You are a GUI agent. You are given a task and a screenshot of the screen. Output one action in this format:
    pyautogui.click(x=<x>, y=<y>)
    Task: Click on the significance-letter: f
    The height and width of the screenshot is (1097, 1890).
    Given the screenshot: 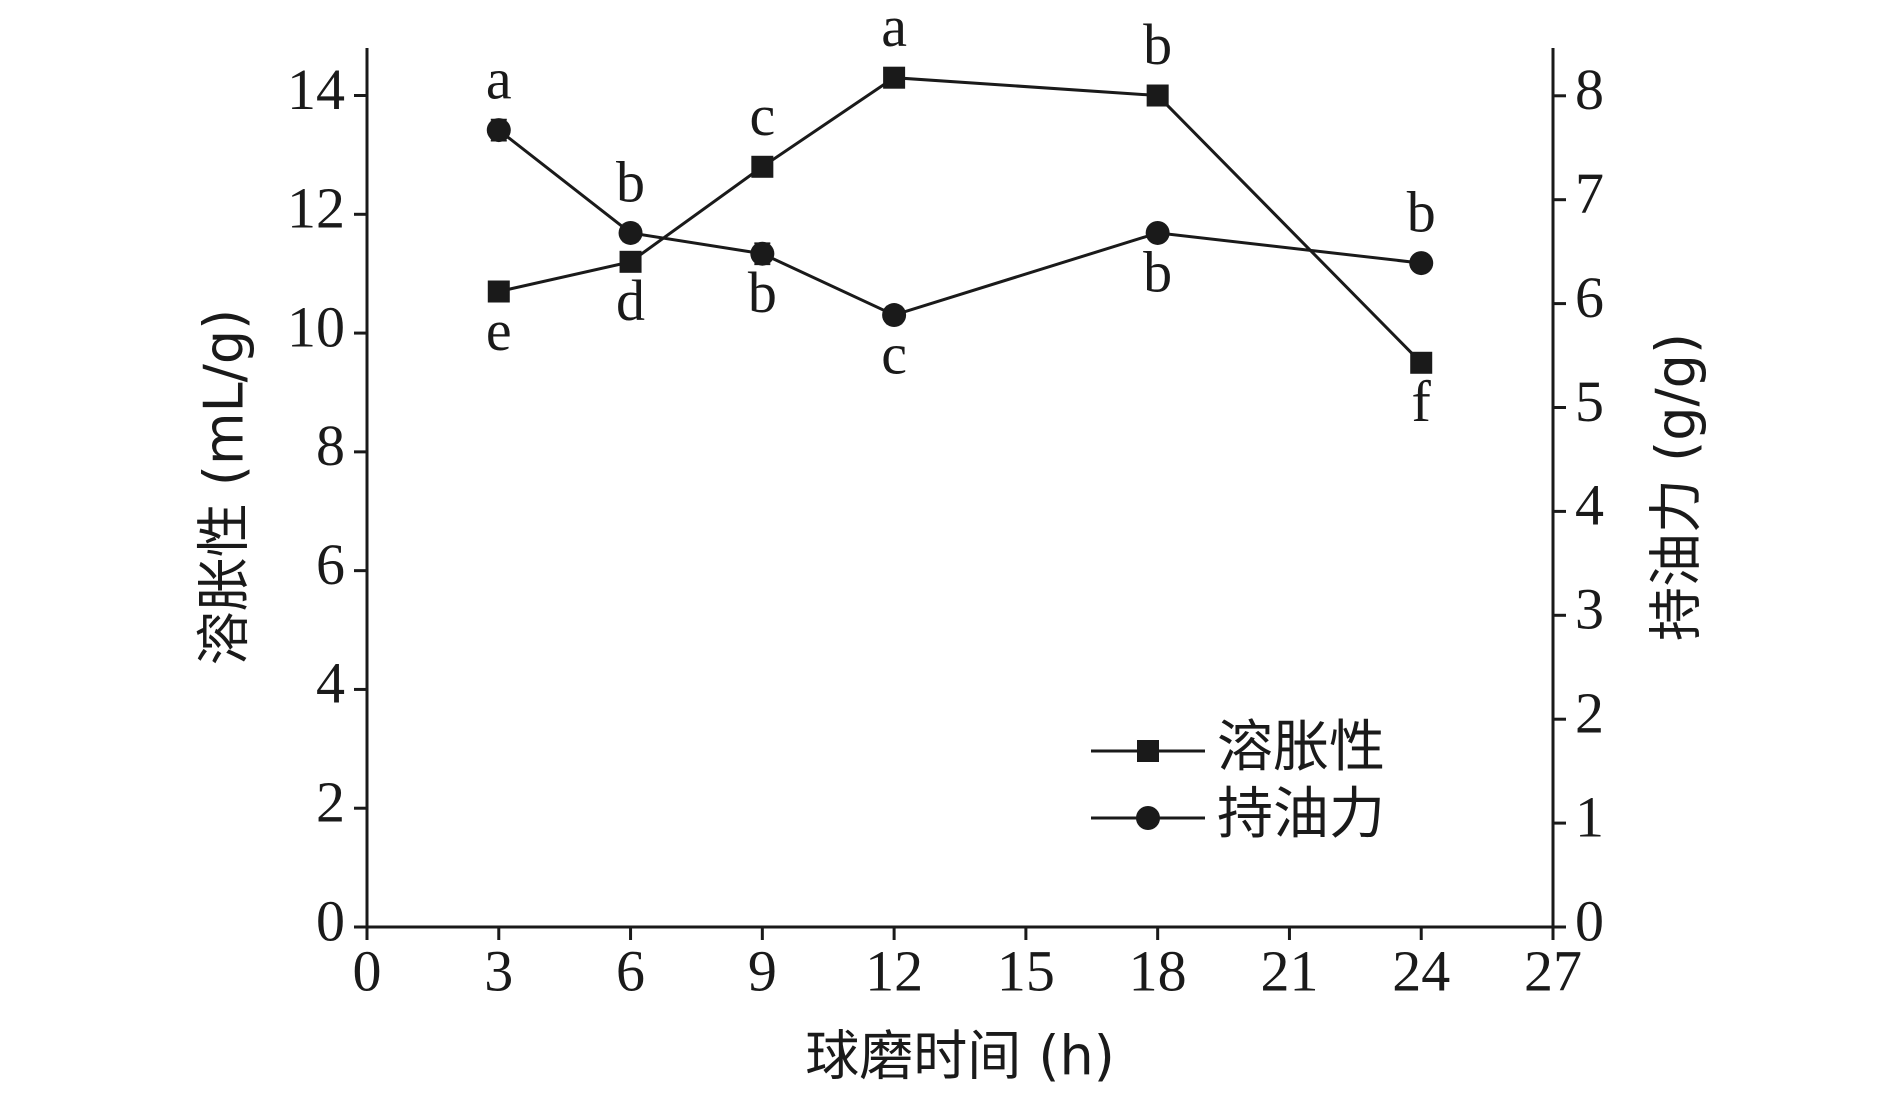 What is the action you would take?
    pyautogui.click(x=1422, y=401)
    